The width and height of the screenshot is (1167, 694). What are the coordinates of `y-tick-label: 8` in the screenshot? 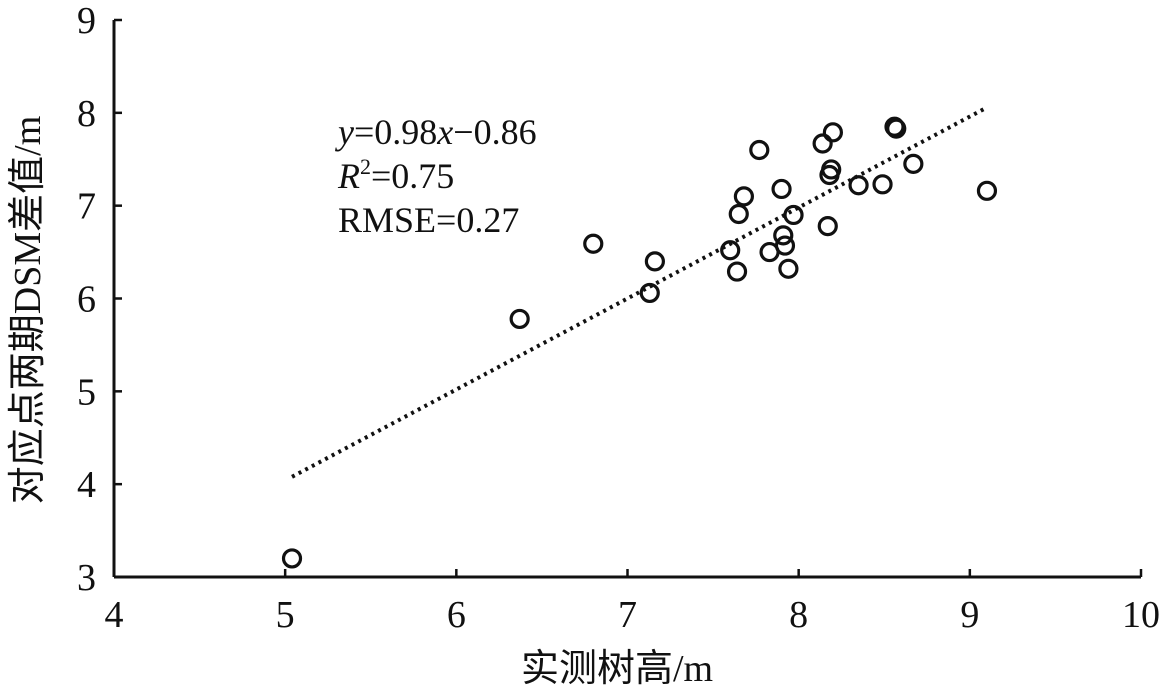 It's located at (86, 114).